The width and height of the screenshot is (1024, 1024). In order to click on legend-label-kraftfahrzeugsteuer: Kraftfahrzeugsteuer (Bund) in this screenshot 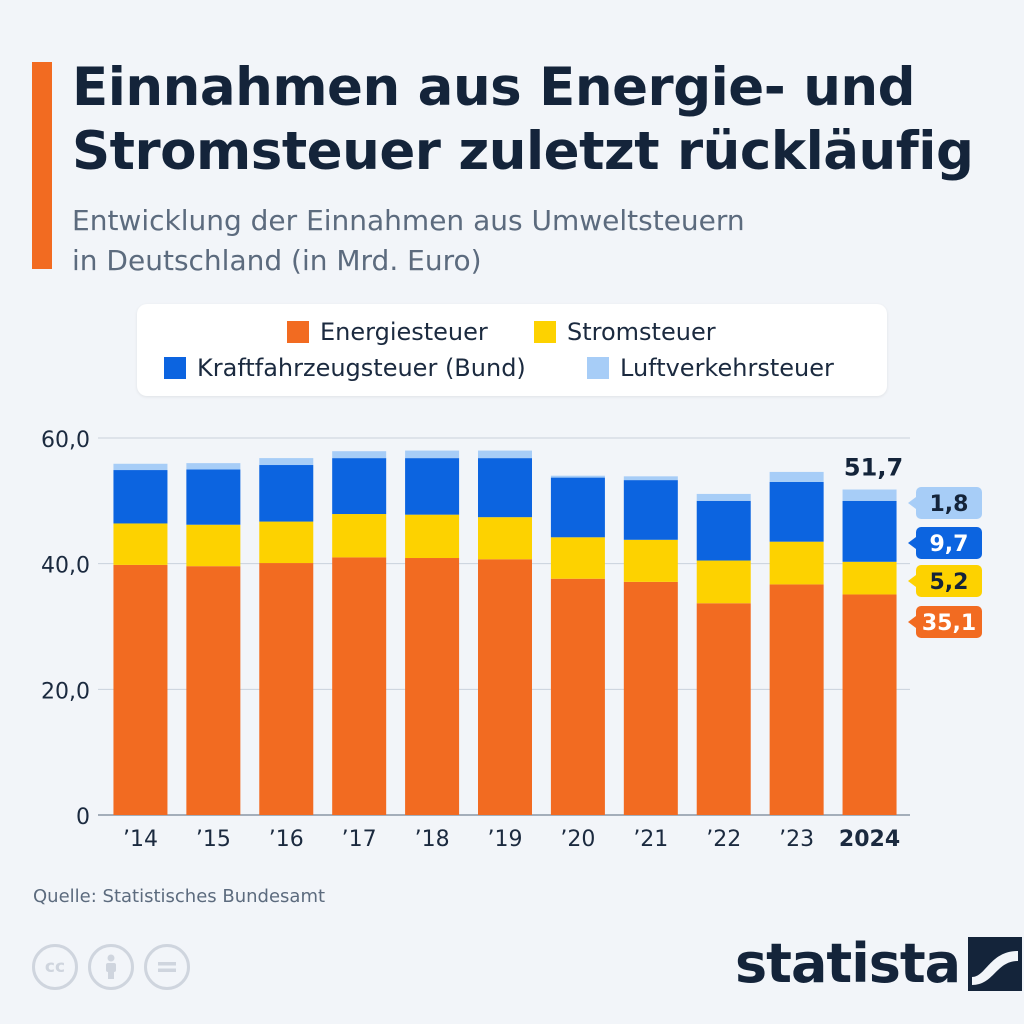, I will do `click(361, 368)`.